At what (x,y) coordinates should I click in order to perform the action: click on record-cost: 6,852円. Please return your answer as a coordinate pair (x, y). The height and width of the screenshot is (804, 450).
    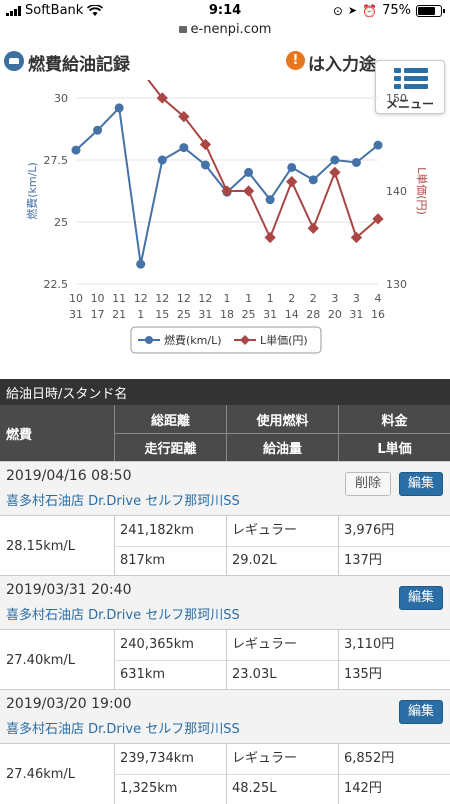
    Looking at the image, I should click on (394, 759).